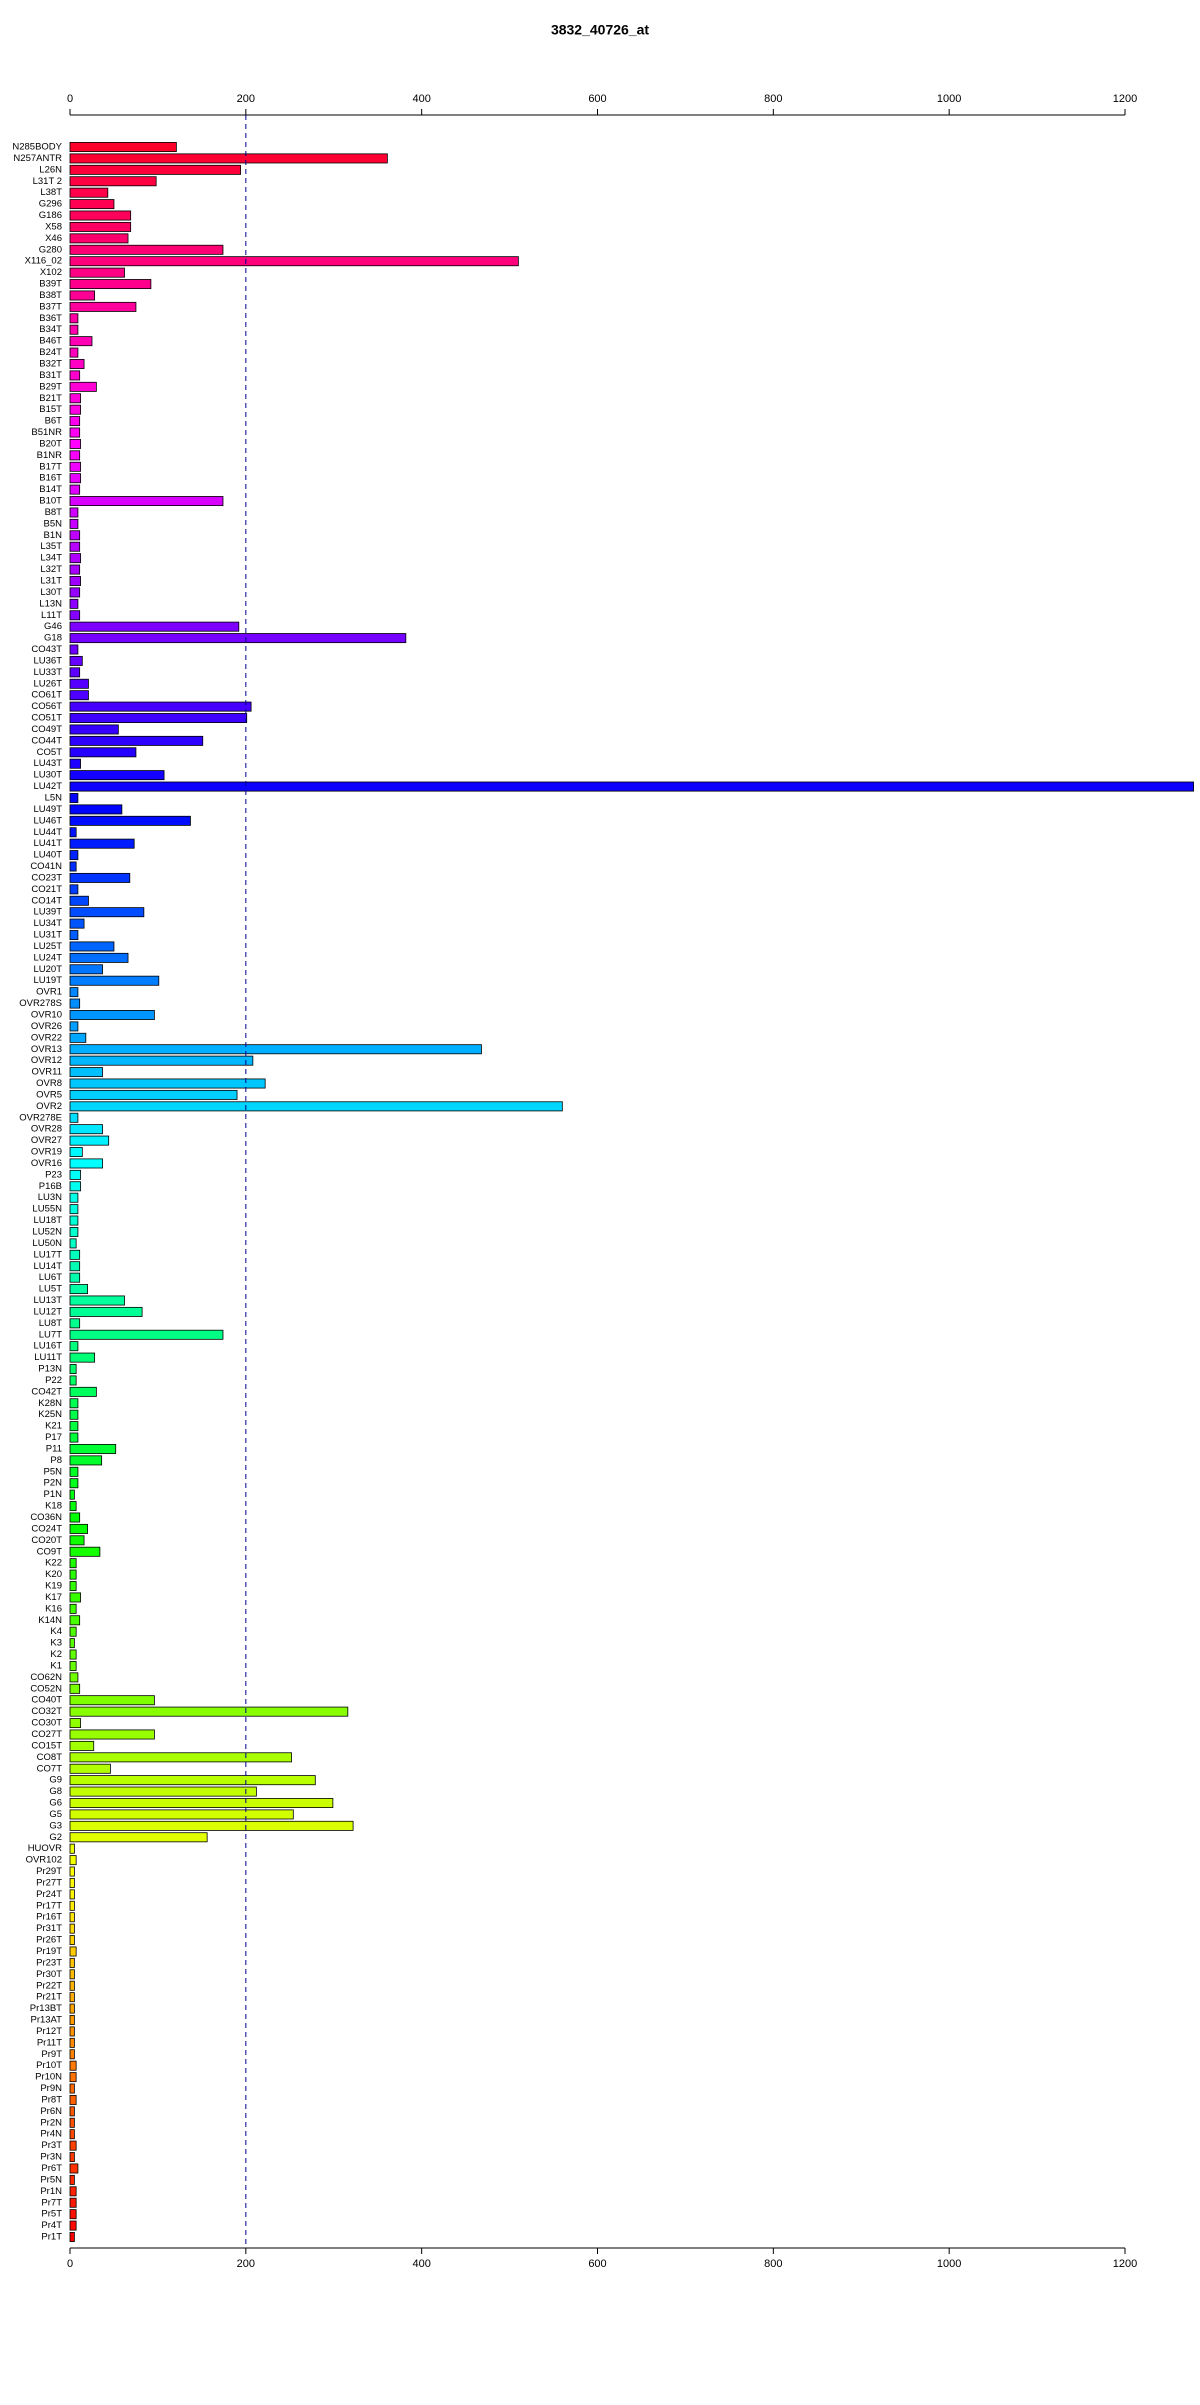  What do you see at coordinates (47, 672) in the screenshot?
I see `y-tick-label: LU33T` at bounding box center [47, 672].